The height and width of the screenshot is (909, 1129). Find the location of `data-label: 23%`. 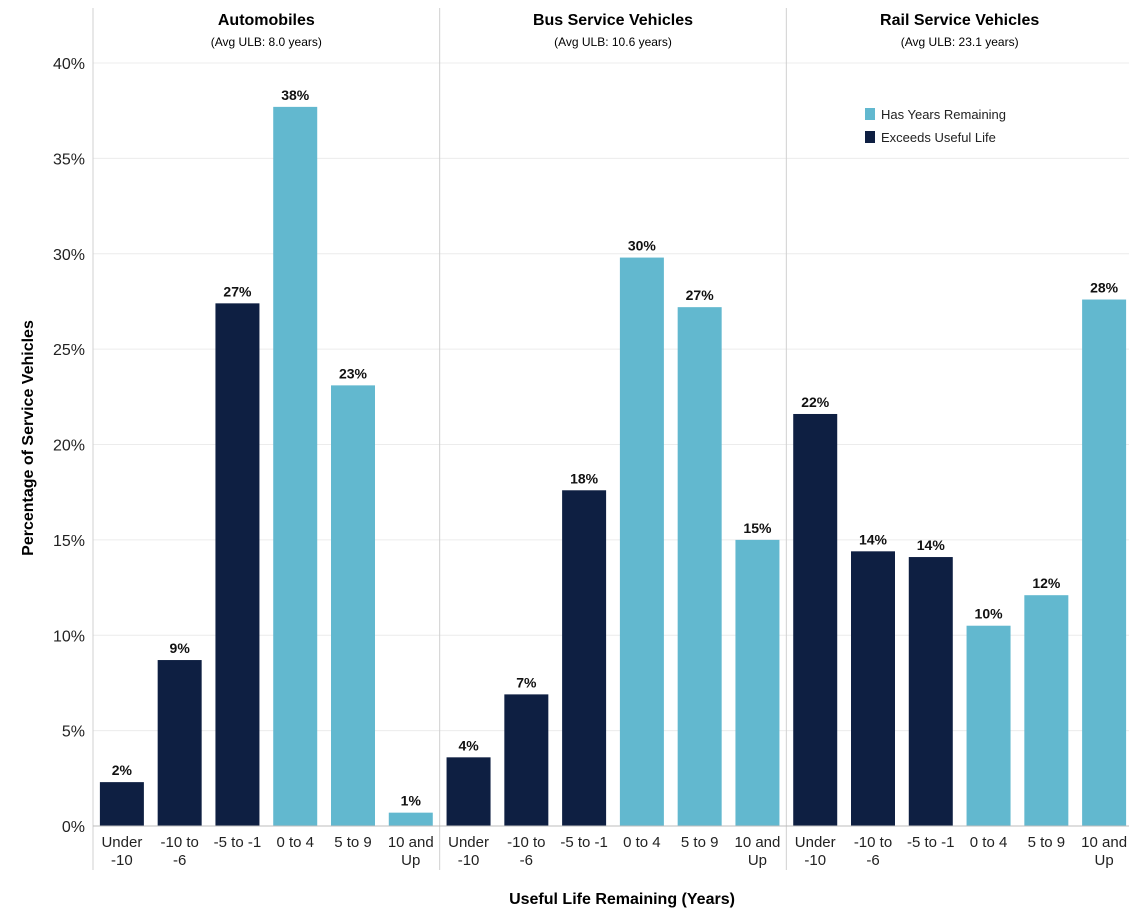

data-label: 23% is located at coordinates (353, 373).